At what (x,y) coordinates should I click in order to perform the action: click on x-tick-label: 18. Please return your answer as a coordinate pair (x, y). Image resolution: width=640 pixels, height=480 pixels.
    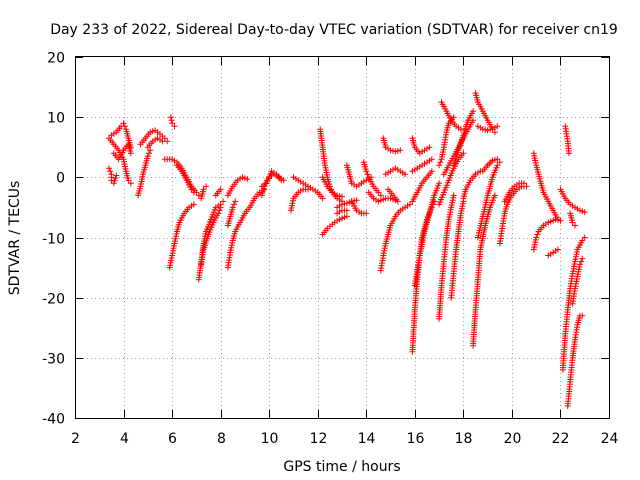
    Looking at the image, I should click on (464, 439).